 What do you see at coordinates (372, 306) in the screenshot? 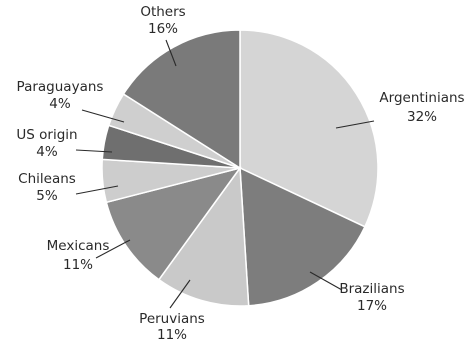
I see `slice-value-brazilians: 17%` at bounding box center [372, 306].